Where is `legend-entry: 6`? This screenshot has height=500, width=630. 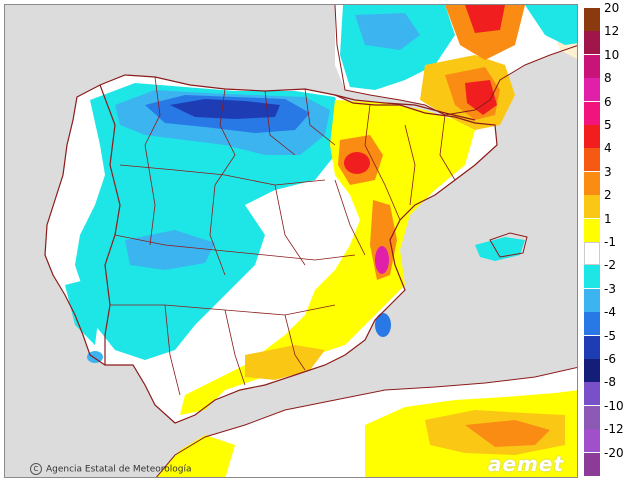
legend-entry: 6 is located at coordinates (607, 110).